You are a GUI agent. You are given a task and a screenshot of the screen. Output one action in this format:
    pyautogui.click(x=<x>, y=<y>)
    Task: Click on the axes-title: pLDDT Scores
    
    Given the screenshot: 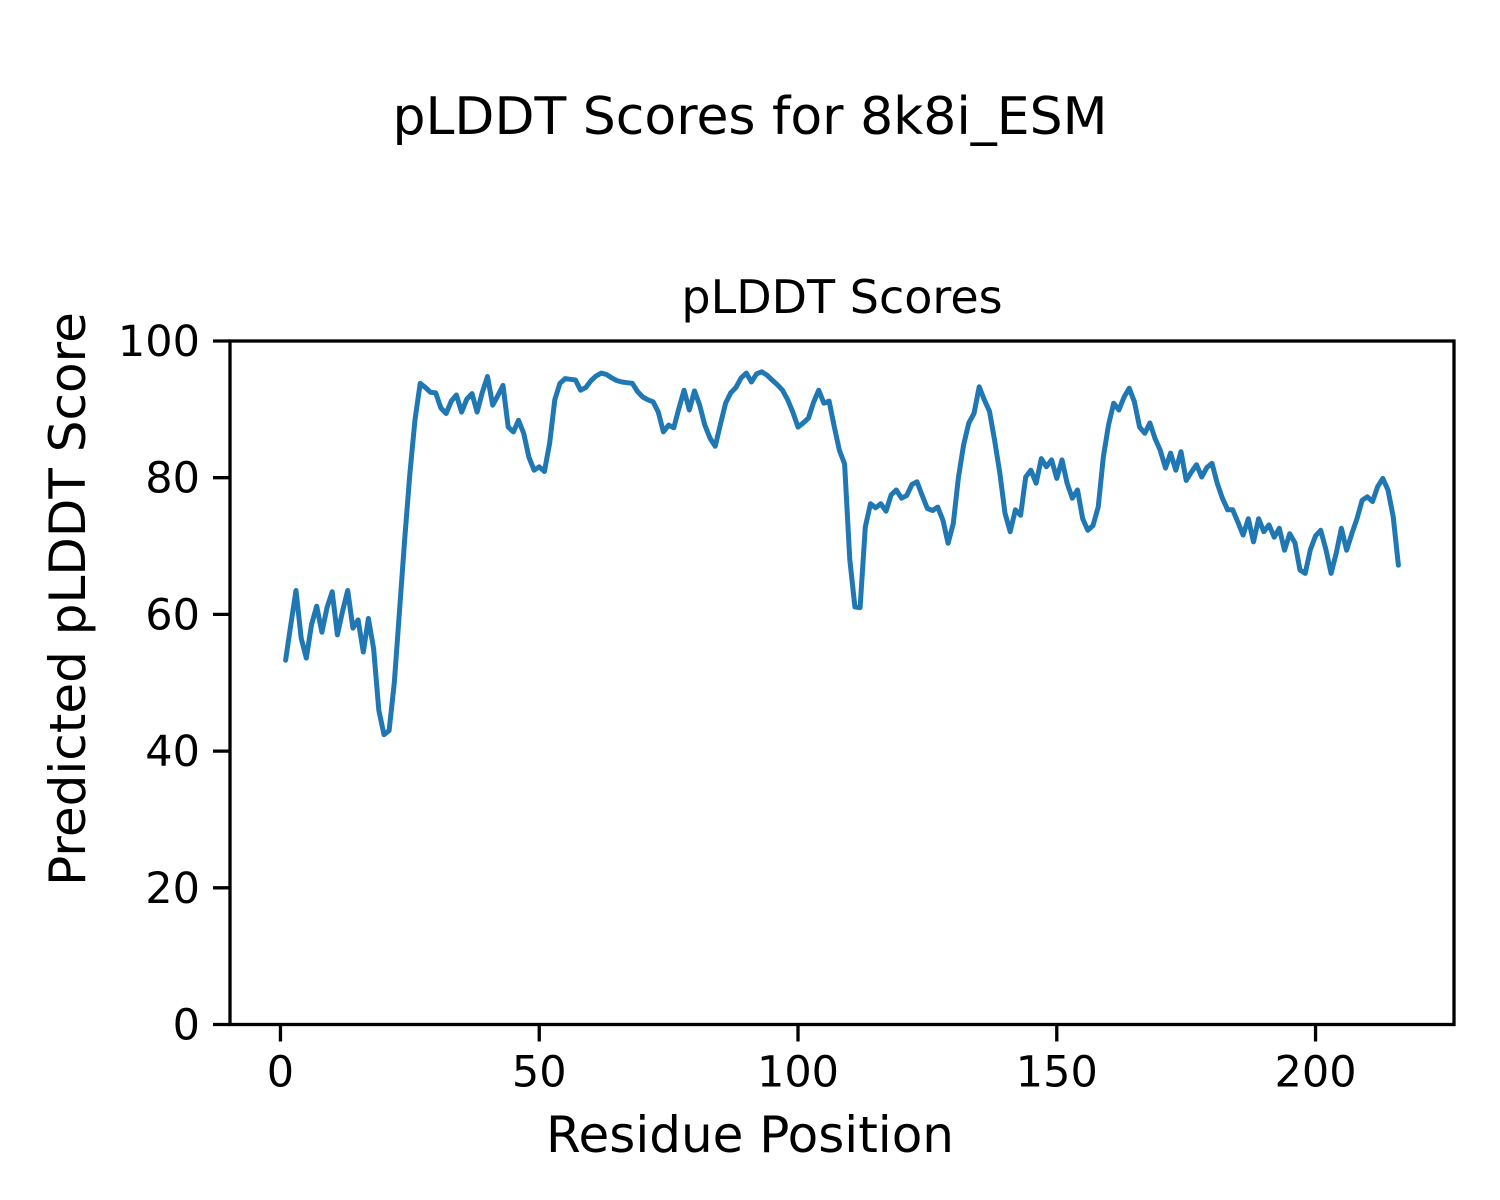 What is the action you would take?
    pyautogui.click(x=842, y=297)
    